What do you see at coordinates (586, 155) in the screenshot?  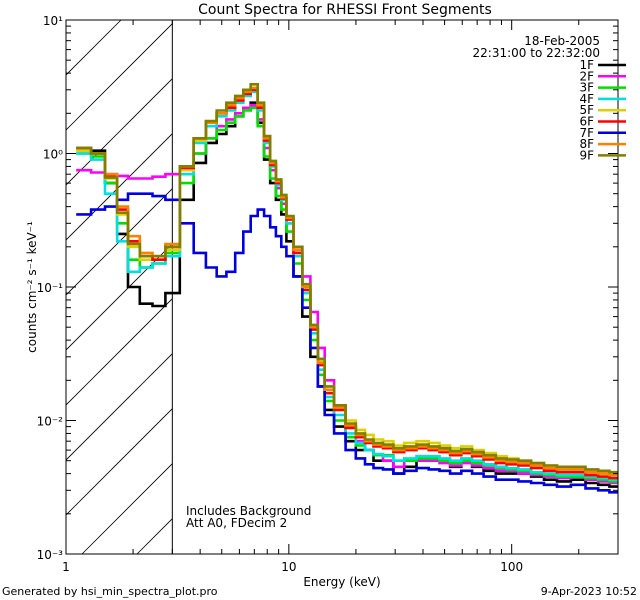 I see `legend-label-9F: 9F` at bounding box center [586, 155].